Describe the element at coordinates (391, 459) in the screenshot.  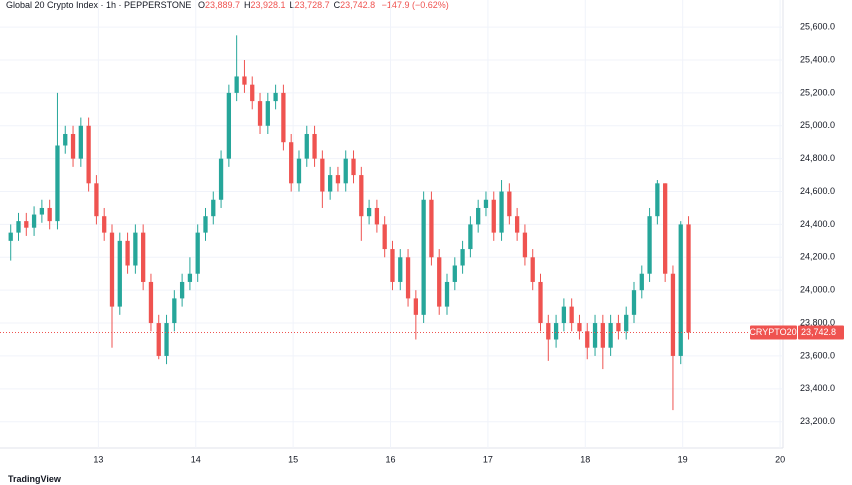
I see `x-tick-label: 16` at that location.